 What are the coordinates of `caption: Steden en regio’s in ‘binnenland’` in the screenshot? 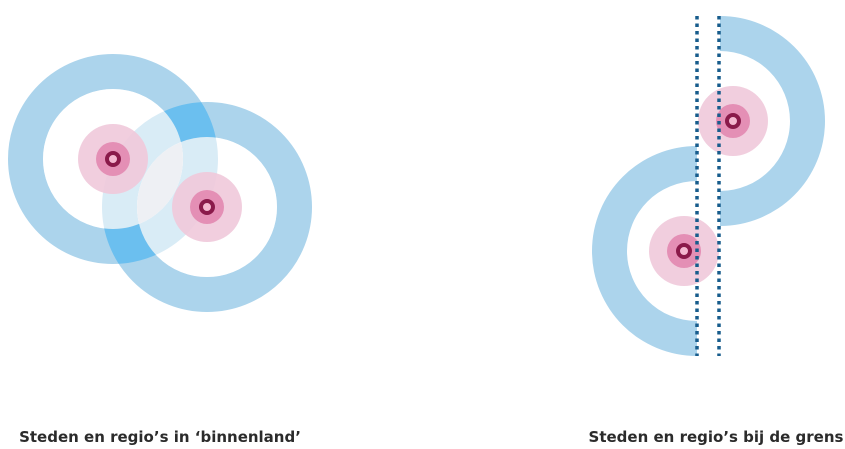 It's located at (160, 437).